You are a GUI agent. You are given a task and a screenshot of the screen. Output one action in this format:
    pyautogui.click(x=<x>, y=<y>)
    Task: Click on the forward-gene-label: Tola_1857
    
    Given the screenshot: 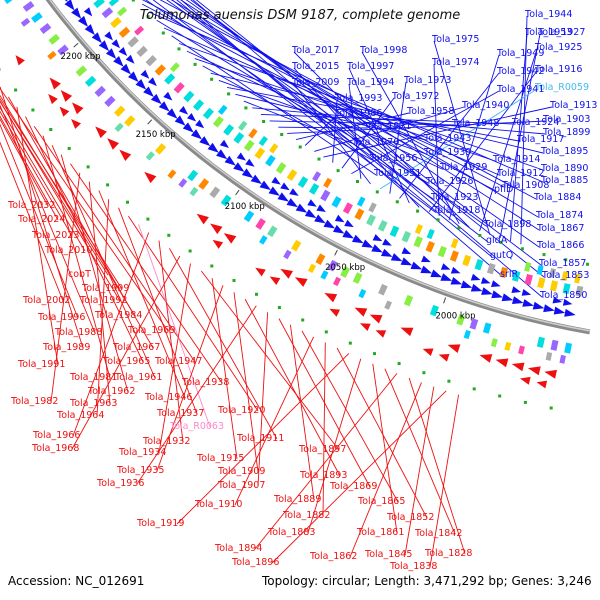 What is the action you would take?
    pyautogui.click(x=562, y=263)
    